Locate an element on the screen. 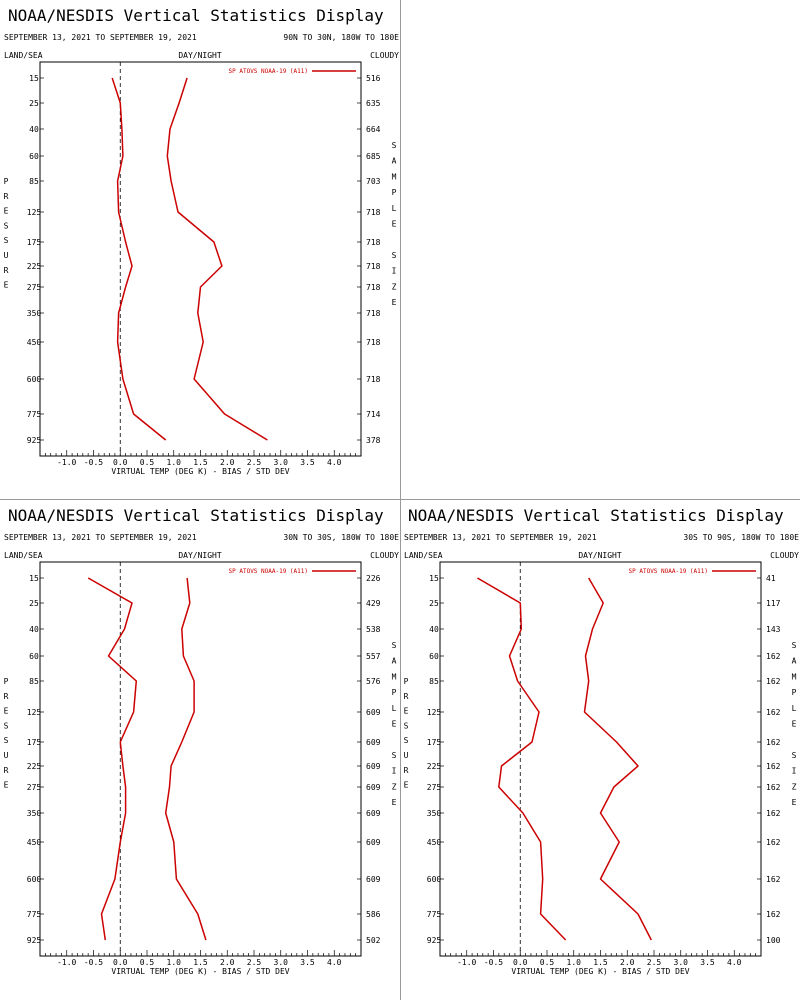 Image resolution: width=800 pixels, height=1000 pixels. x-tick-label: 4.0 is located at coordinates (334, 462).